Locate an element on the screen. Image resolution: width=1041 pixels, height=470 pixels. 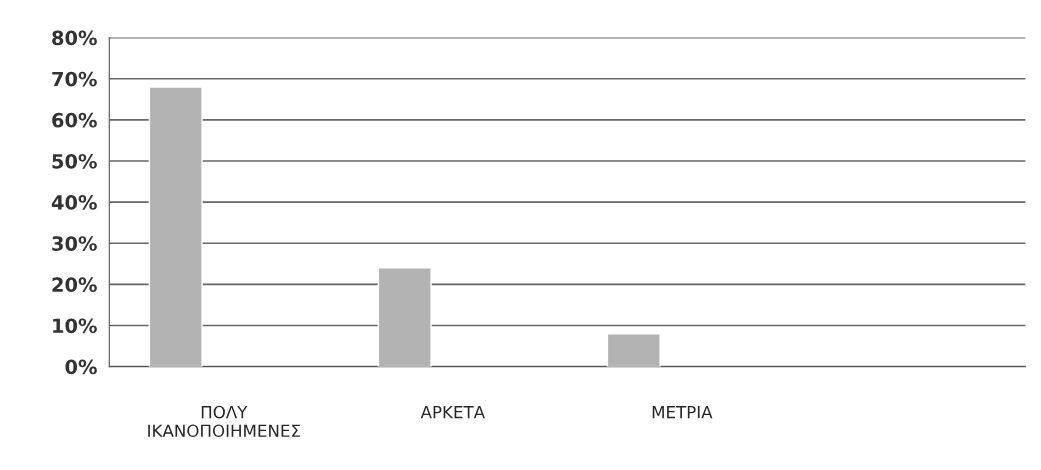
y-tick-label: 40% is located at coordinates (74, 202).